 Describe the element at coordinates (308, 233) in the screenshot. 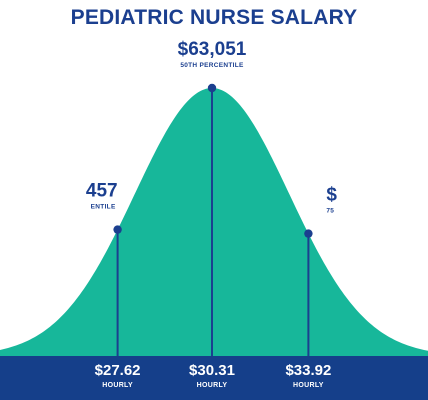

I see `marker-dot-p75` at that location.